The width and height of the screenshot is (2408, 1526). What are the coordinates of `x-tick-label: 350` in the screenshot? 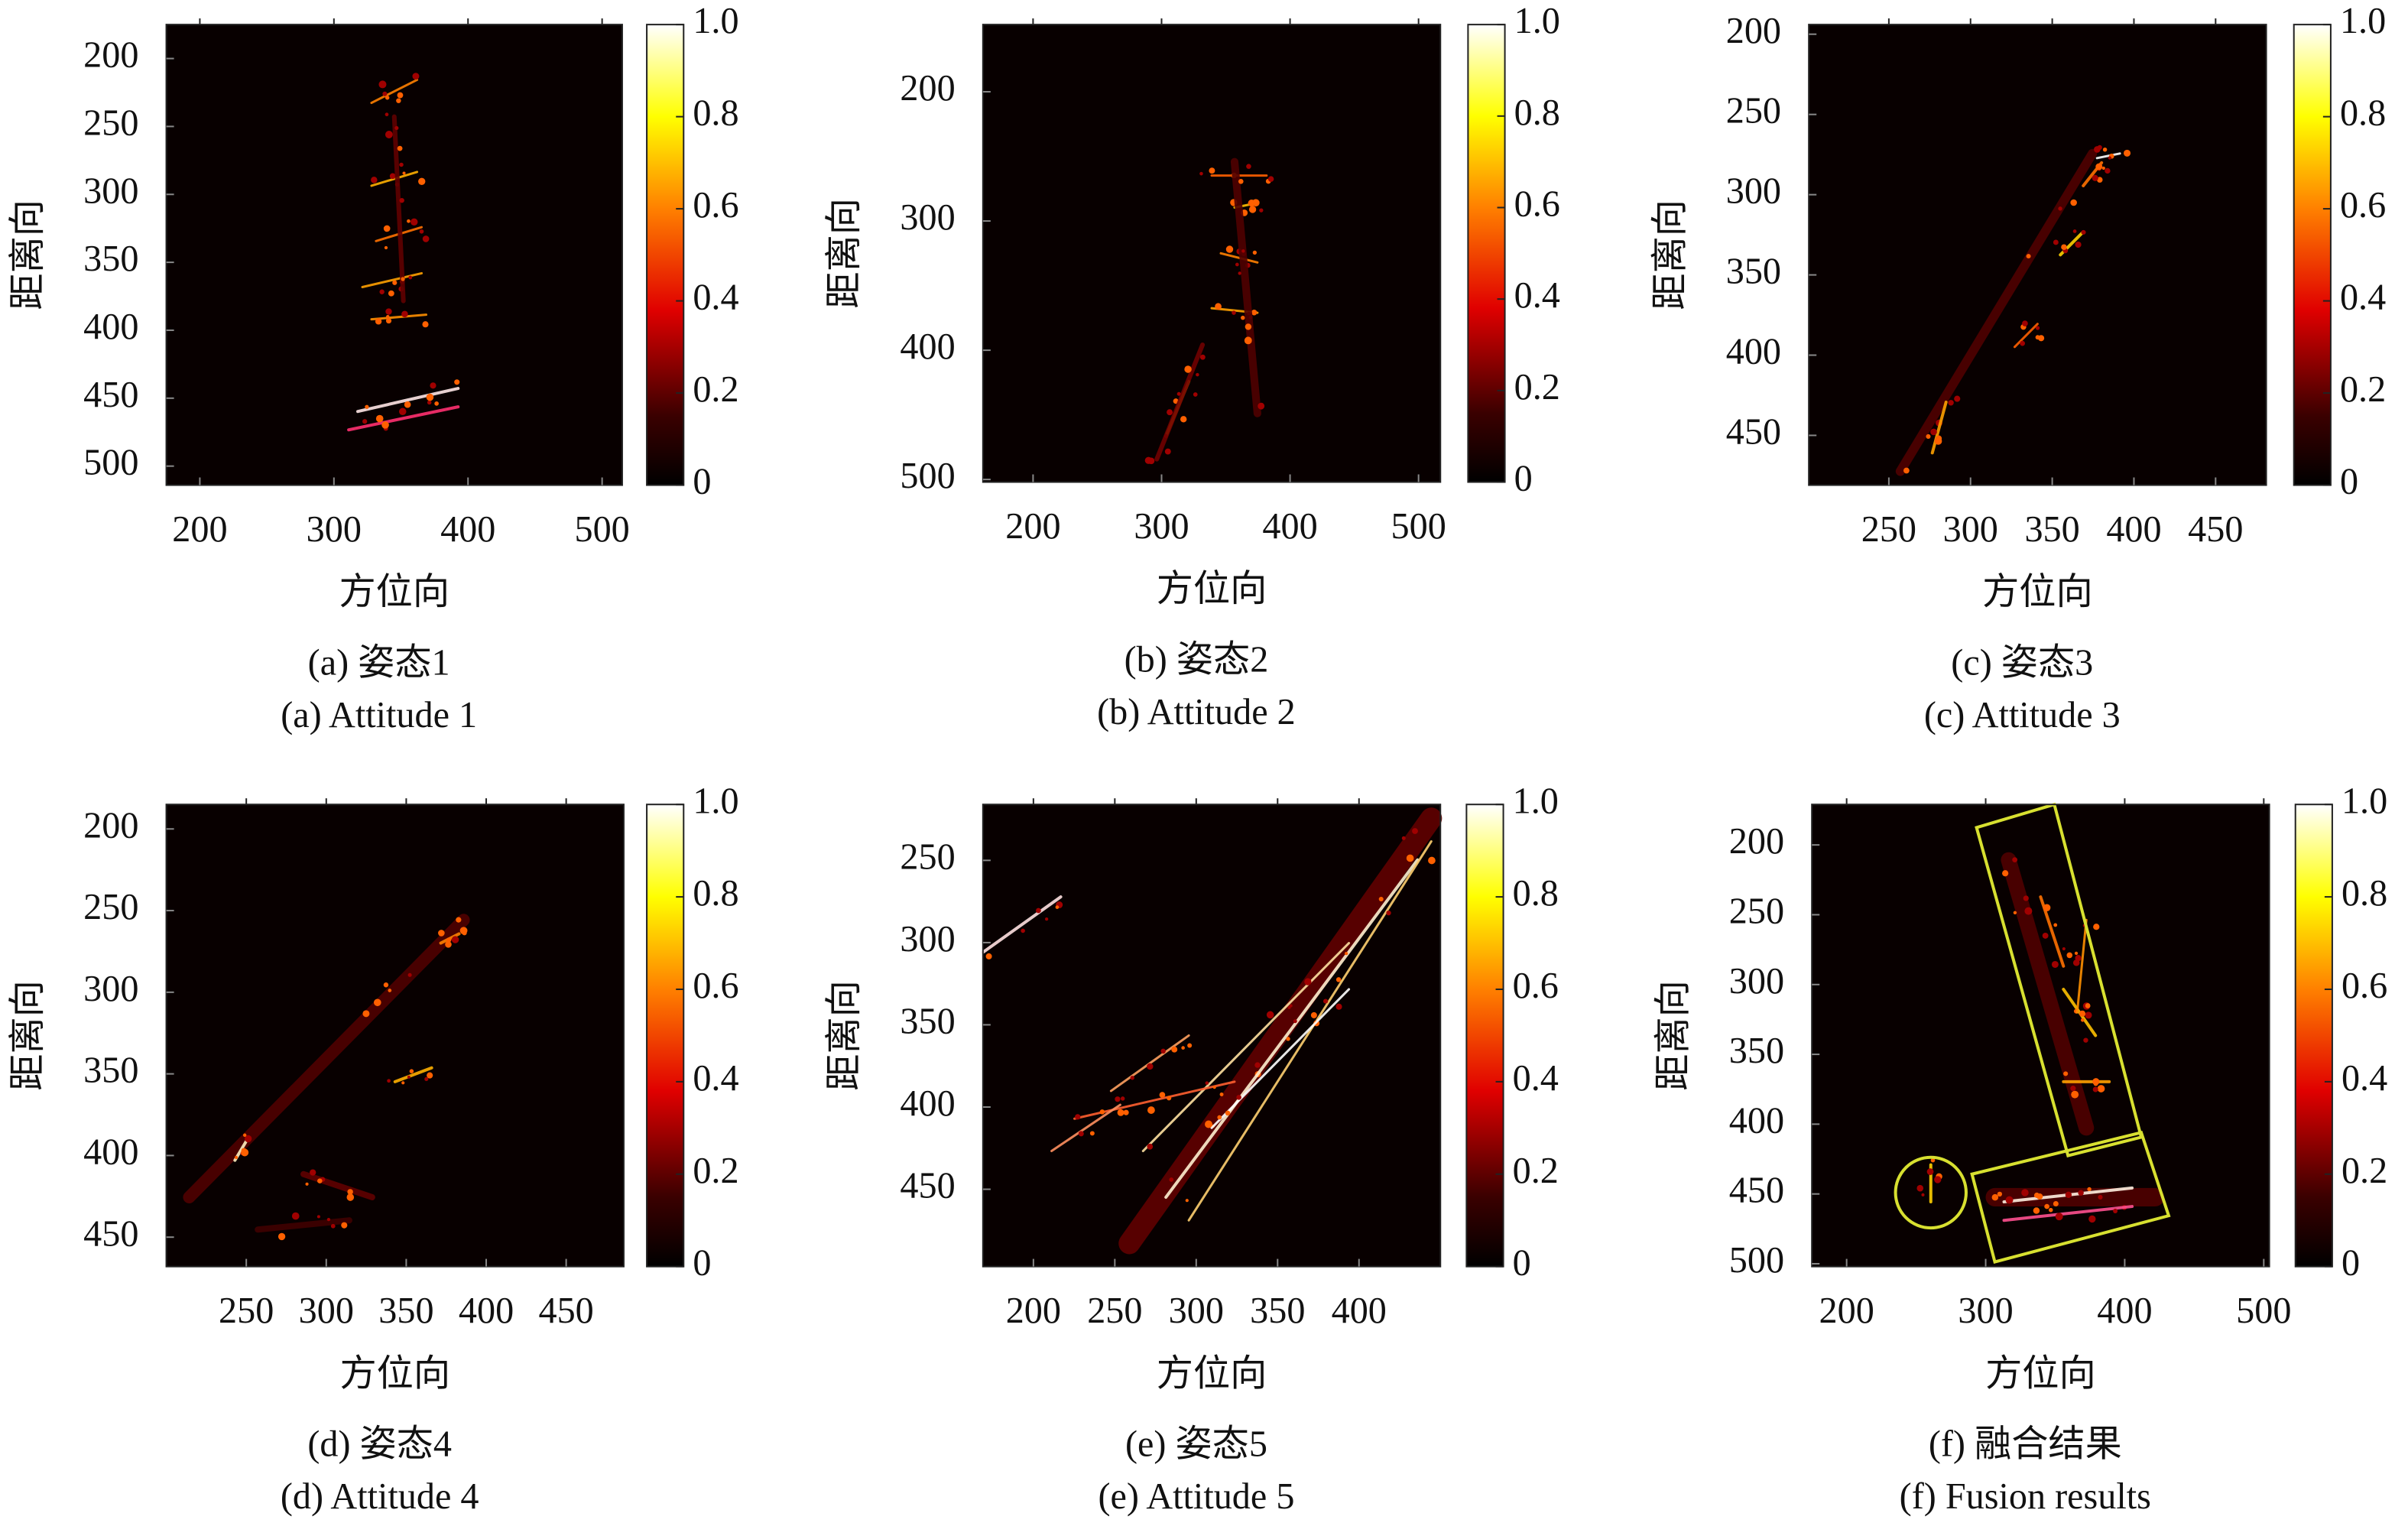 It's located at (1278, 1311).